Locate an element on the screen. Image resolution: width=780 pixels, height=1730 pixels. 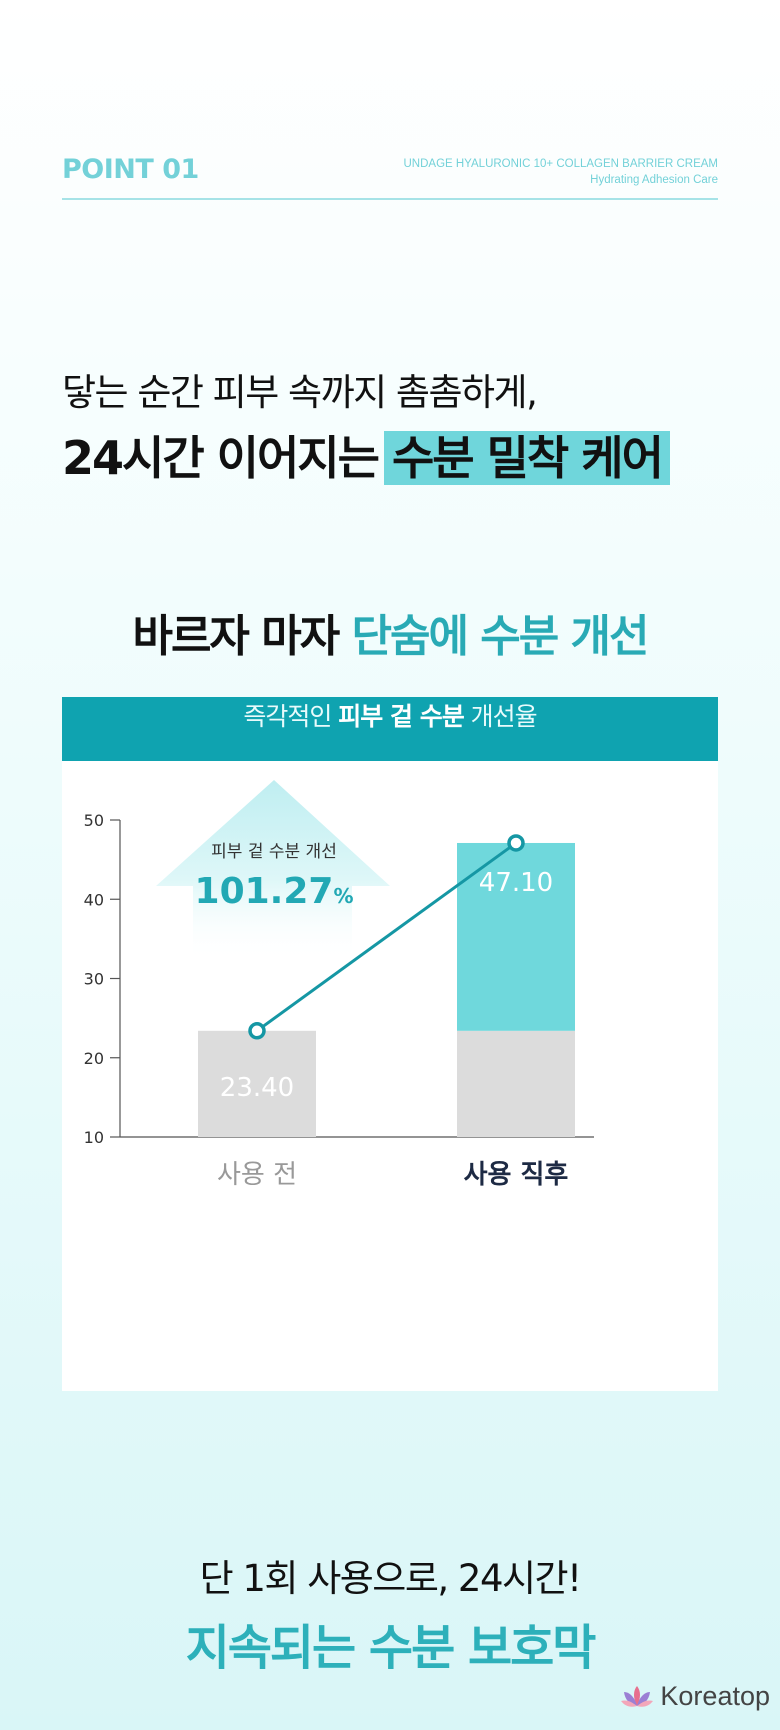
trend-line-segment is located at coordinates (386, 937).